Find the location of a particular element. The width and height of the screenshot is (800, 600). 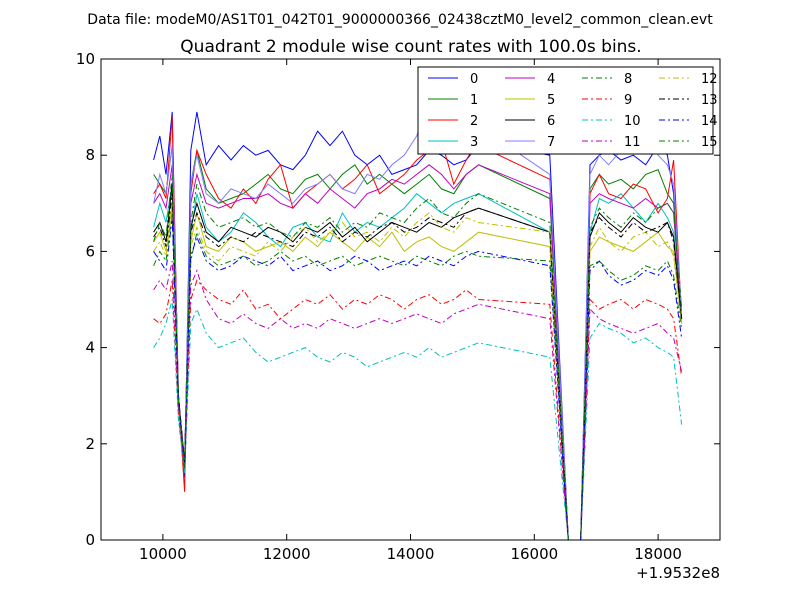

legend-label-13: 13 is located at coordinates (709, 100).